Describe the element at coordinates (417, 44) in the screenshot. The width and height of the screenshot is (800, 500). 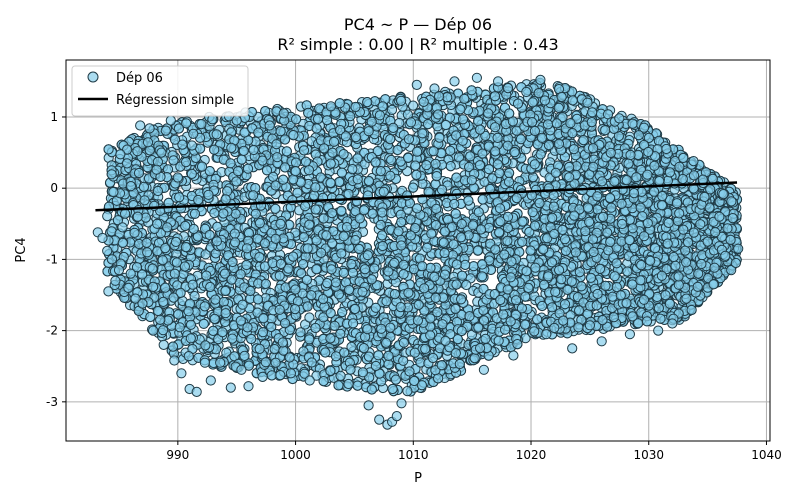
I see `chart-subtitle: R² simple : 0.00 | R² multiple : 0.43` at that location.